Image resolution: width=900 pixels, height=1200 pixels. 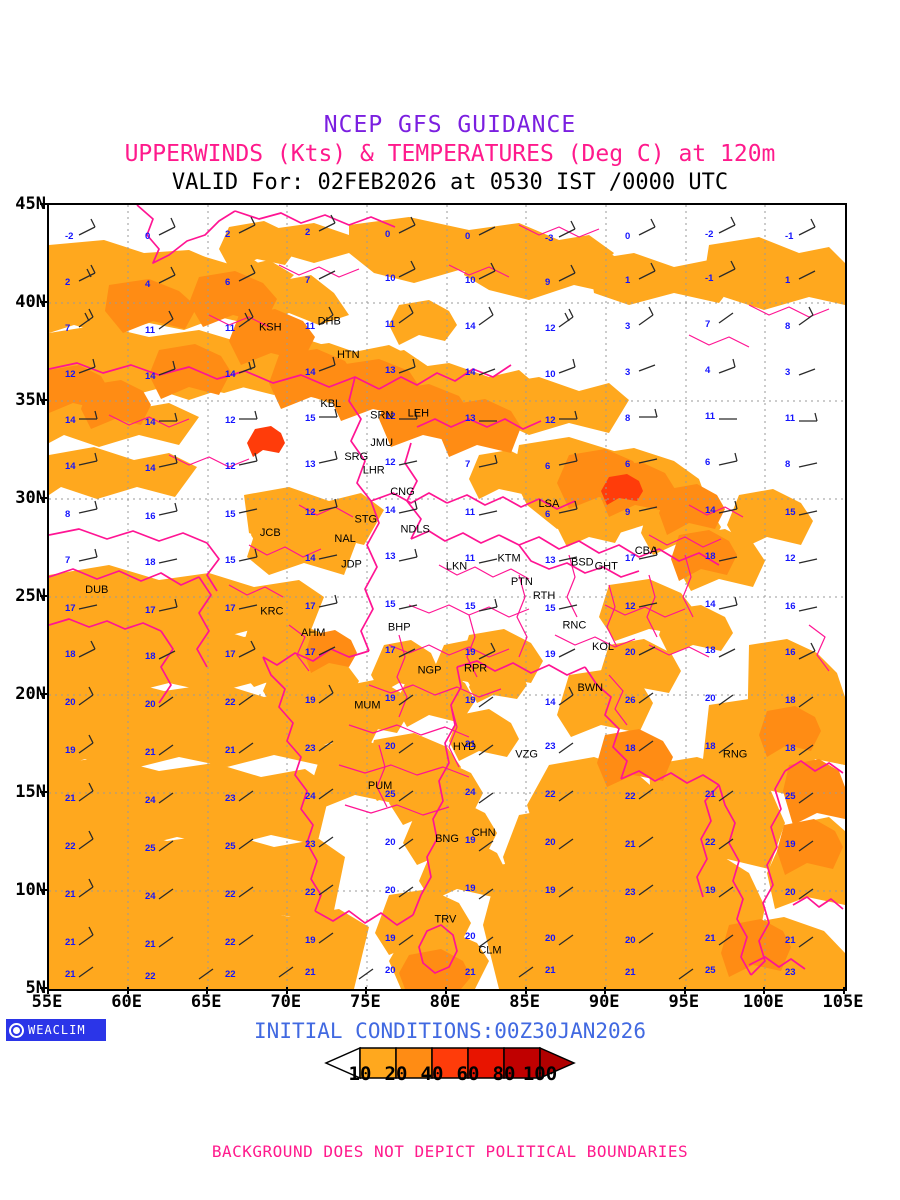 I want to click on svg-text: 4, so click(x=148, y=284).